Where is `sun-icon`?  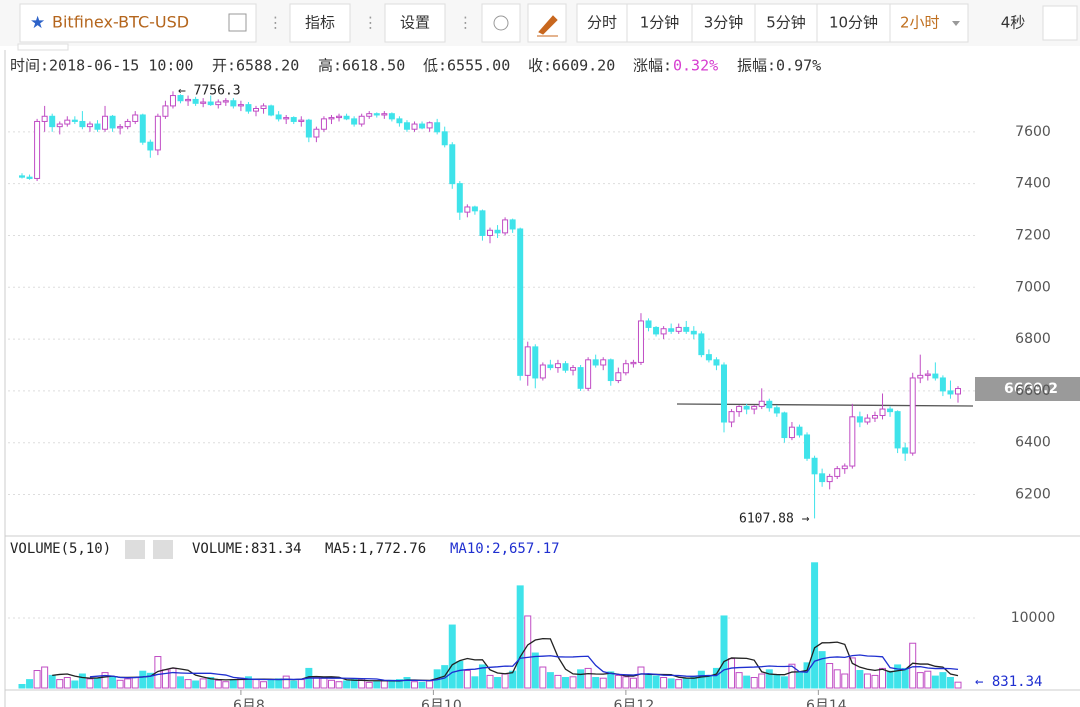
sun-icon is located at coordinates (501, 23).